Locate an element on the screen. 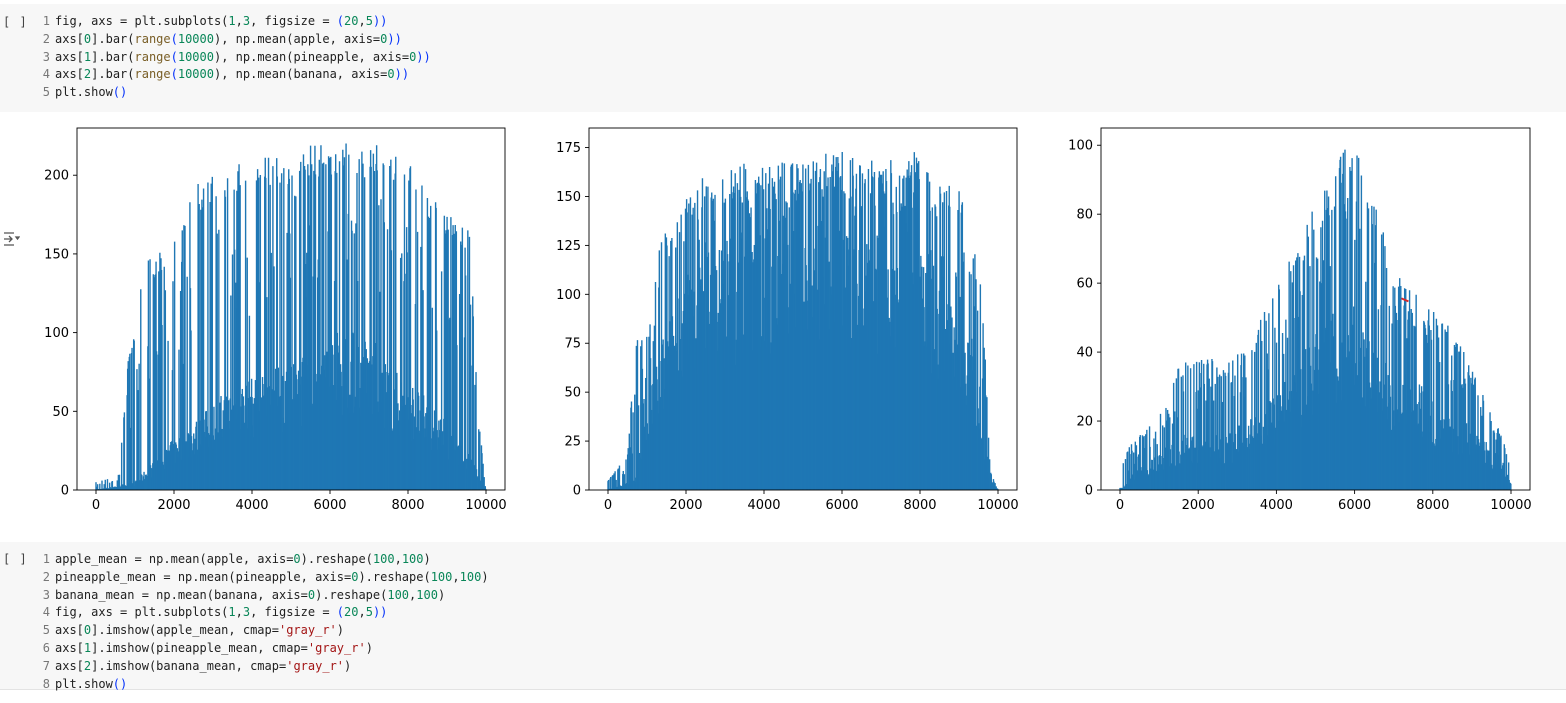 The height and width of the screenshot is (703, 1566). y-tick-label: 80 is located at coordinates (1084, 215).